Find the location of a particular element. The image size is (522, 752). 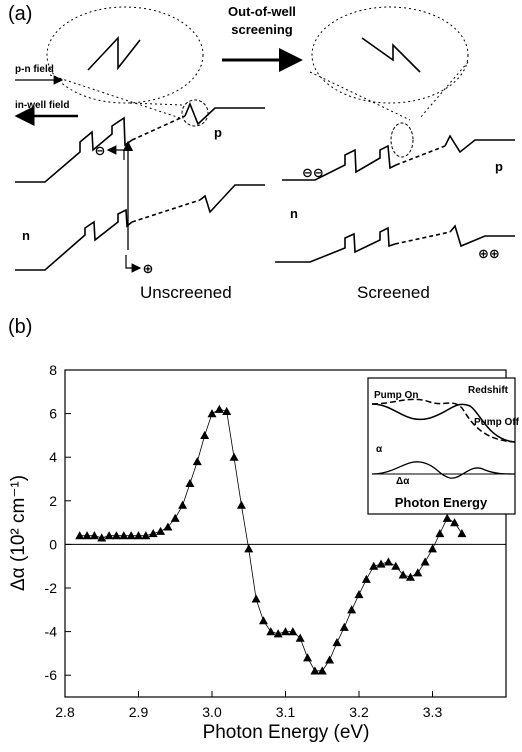

panel-label: (a) is located at coordinates (20, 14).